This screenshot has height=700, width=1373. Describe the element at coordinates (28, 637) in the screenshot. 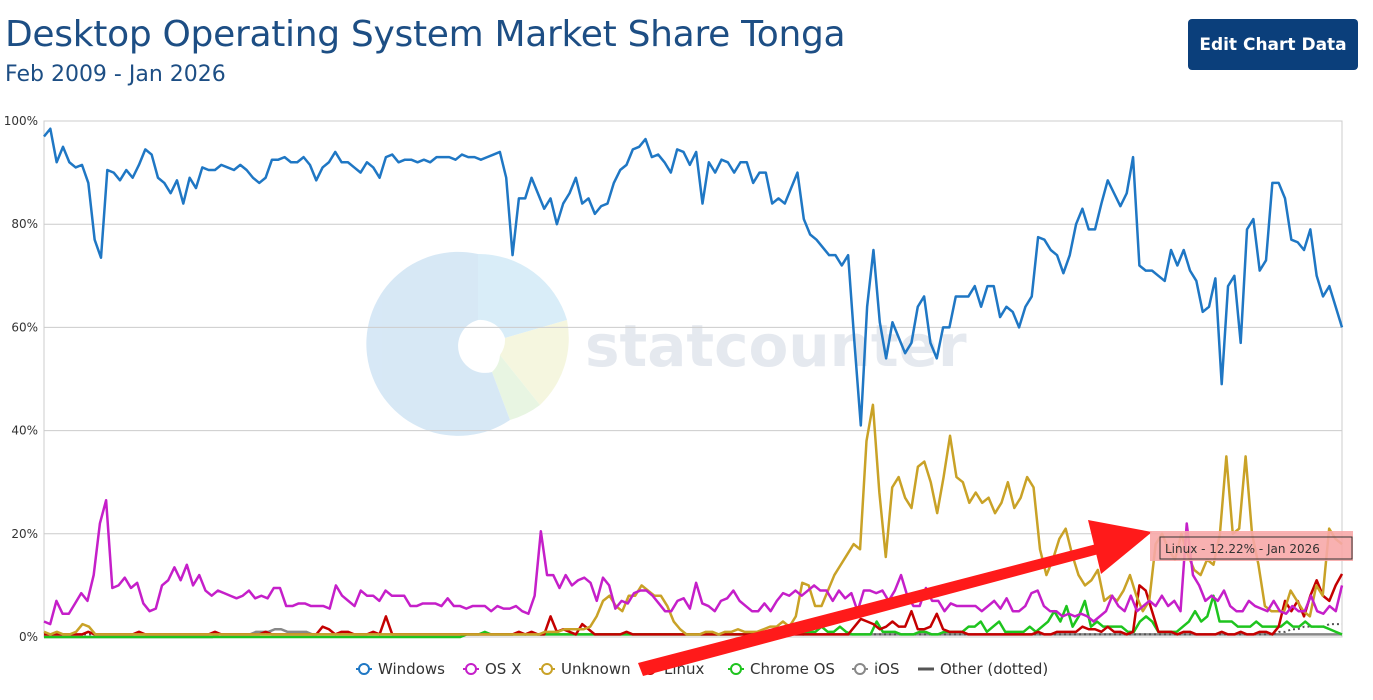

I see `y-tick-label: 0%` at that location.